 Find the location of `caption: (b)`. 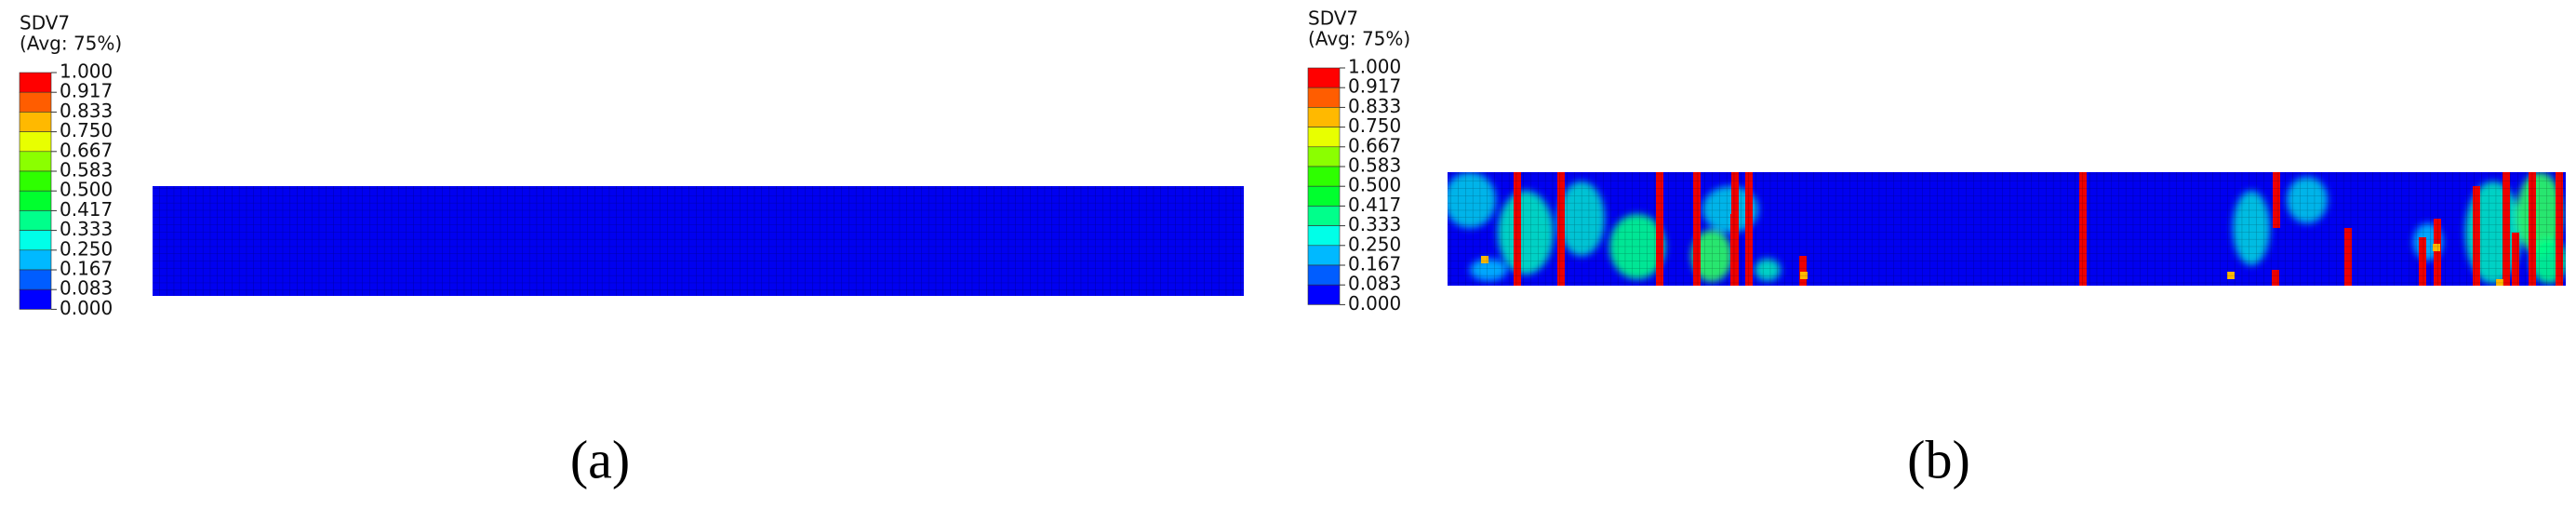

caption: (b) is located at coordinates (1938, 459).